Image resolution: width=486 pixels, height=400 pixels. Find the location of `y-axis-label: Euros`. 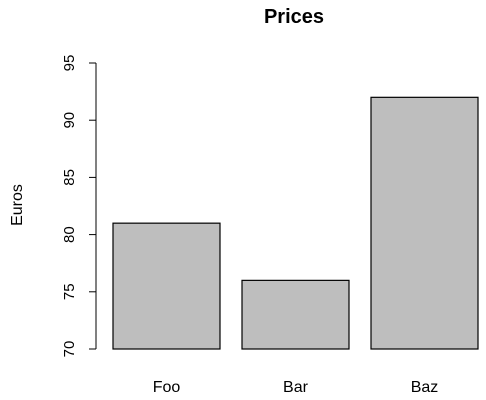

y-axis-label: Euros is located at coordinates (17, 205).